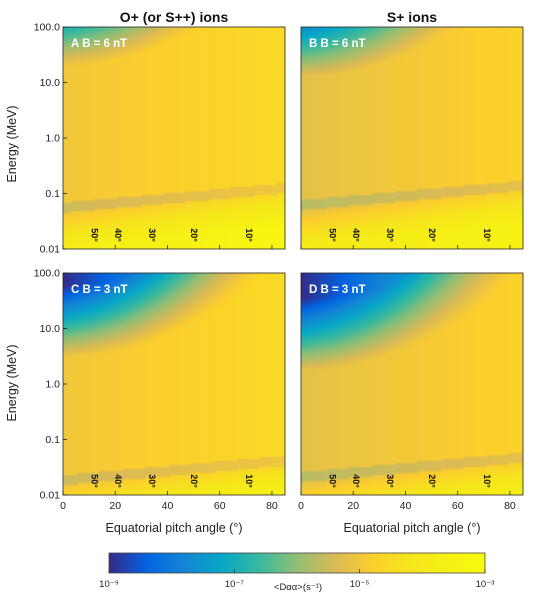 Image resolution: width=537 pixels, height=598 pixels. I want to click on colorbar-tick-label: 10⁻⁷, so click(235, 584).